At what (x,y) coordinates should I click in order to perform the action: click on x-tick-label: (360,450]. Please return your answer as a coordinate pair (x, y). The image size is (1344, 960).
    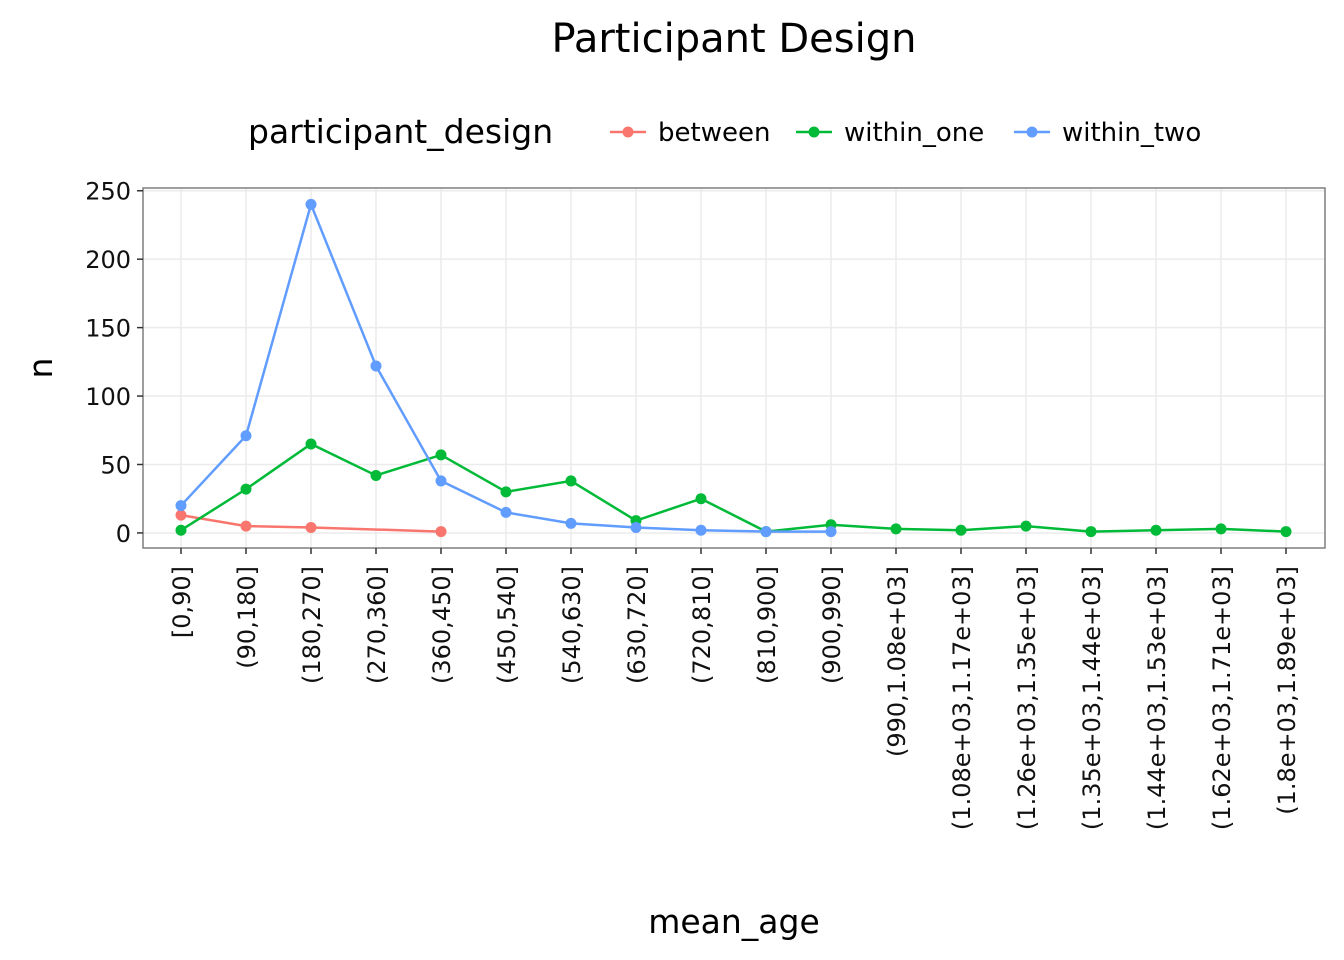
    Looking at the image, I should click on (442, 625).